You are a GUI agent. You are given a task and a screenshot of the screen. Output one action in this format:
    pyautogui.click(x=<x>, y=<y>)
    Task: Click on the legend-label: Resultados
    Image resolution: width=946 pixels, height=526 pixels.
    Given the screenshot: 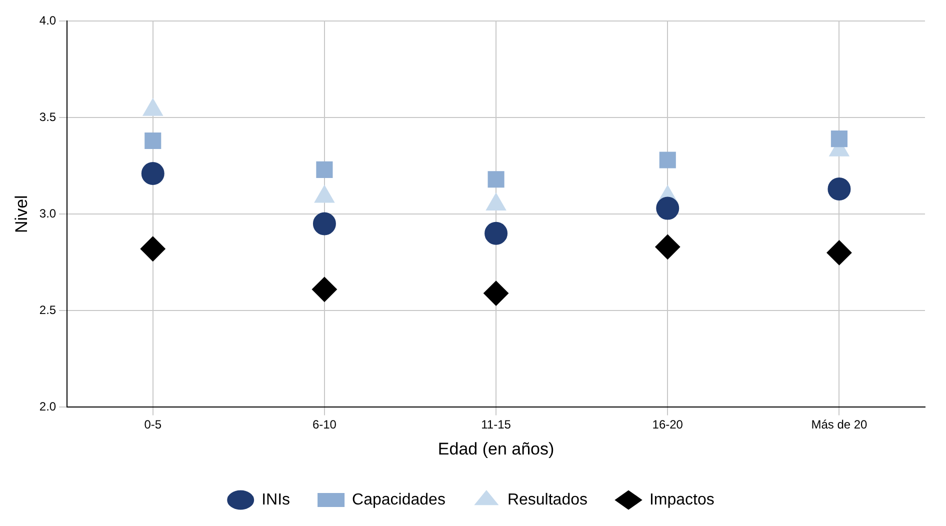 What is the action you would take?
    pyautogui.click(x=547, y=499)
    